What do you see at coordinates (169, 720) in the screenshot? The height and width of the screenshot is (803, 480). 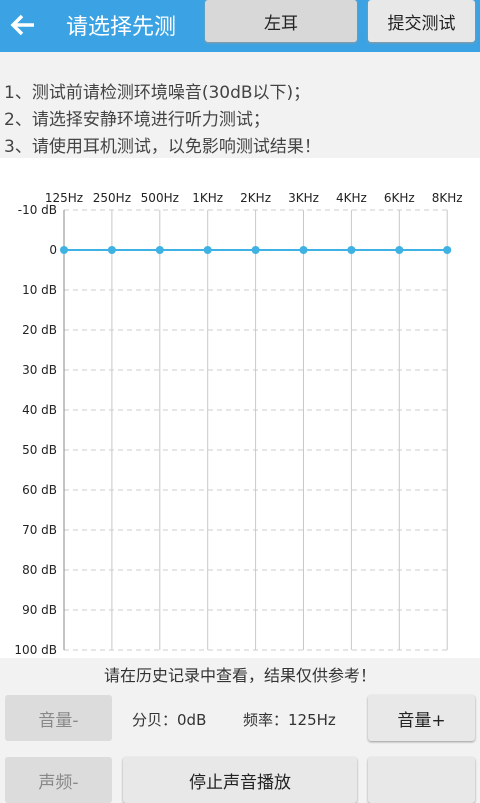 I see `decibel-readout: 分贝：0dB` at bounding box center [169, 720].